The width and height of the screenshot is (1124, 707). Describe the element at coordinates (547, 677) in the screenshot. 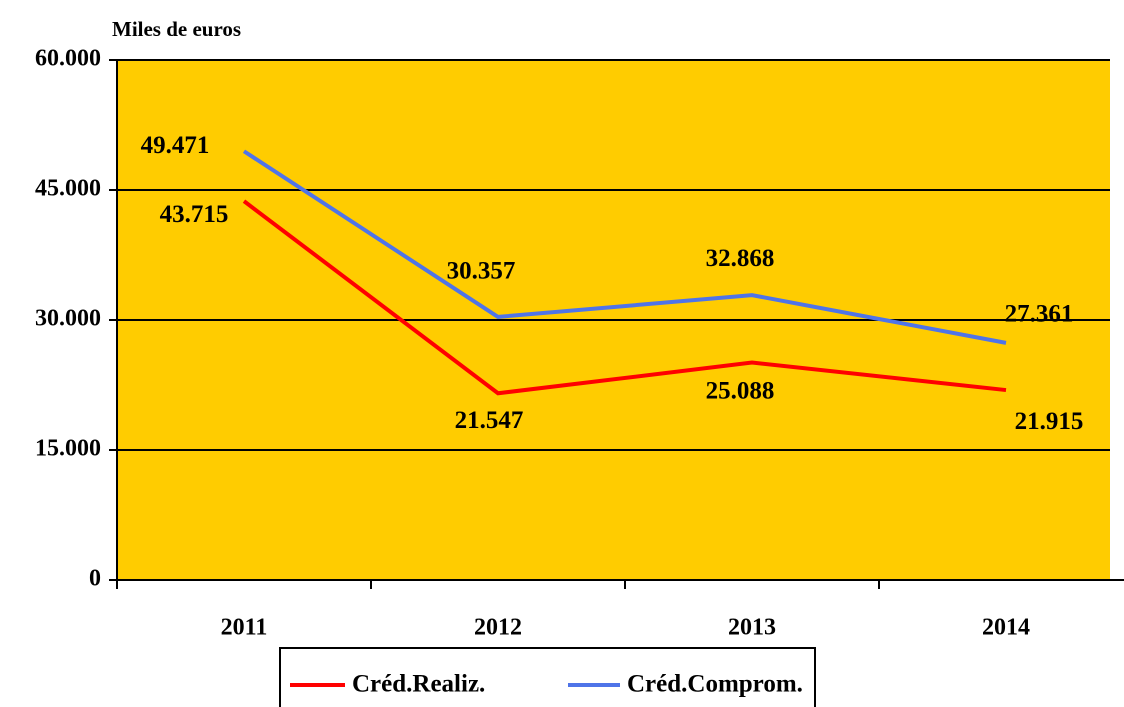

I see `legend-box` at that location.